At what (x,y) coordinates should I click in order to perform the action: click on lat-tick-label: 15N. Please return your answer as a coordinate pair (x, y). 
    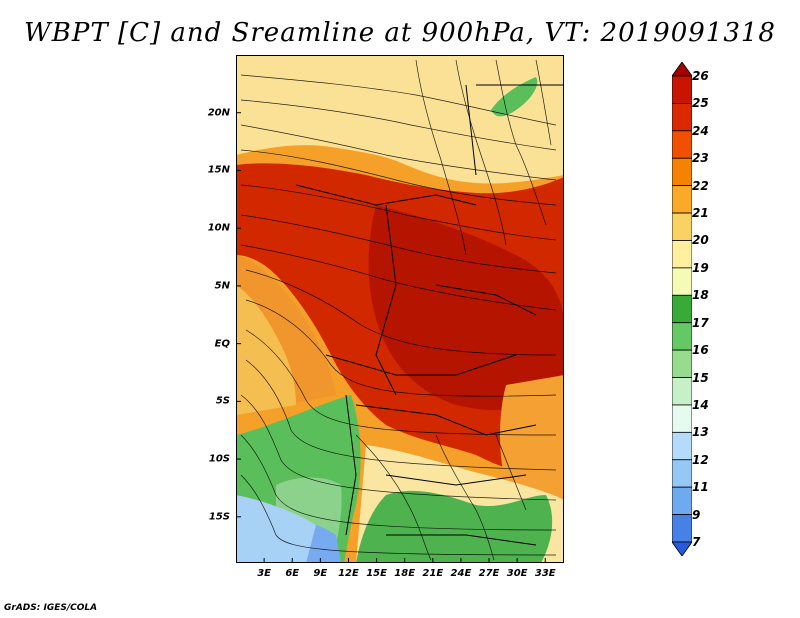
    Looking at the image, I should click on (218, 170).